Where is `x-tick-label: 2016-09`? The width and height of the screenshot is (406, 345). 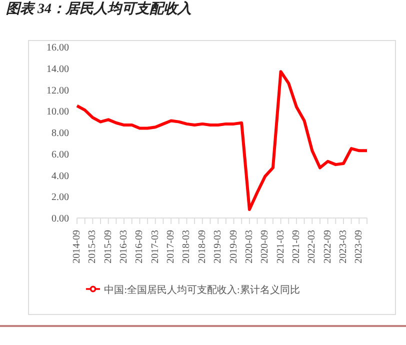 x-tick-label: 2016-09 is located at coordinates (140, 247).